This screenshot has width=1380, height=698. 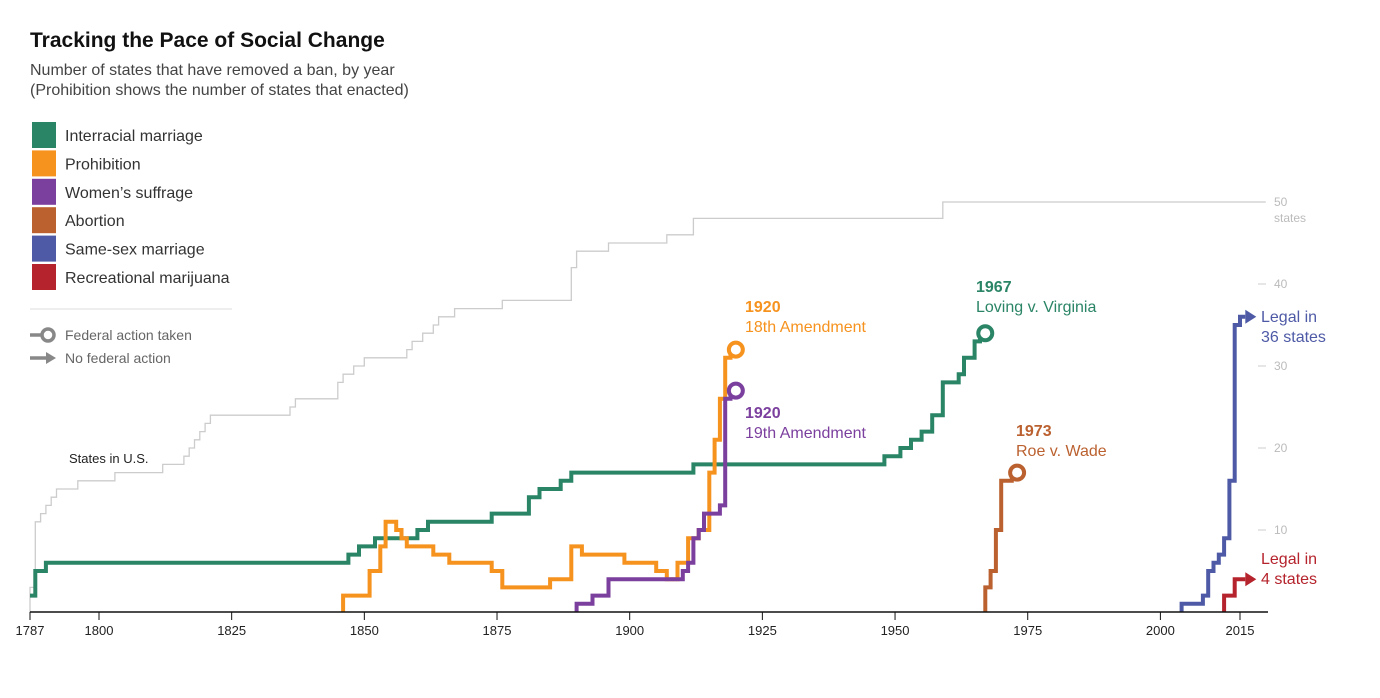 I want to click on y-tick-label-30: 30, so click(x=1281, y=366).